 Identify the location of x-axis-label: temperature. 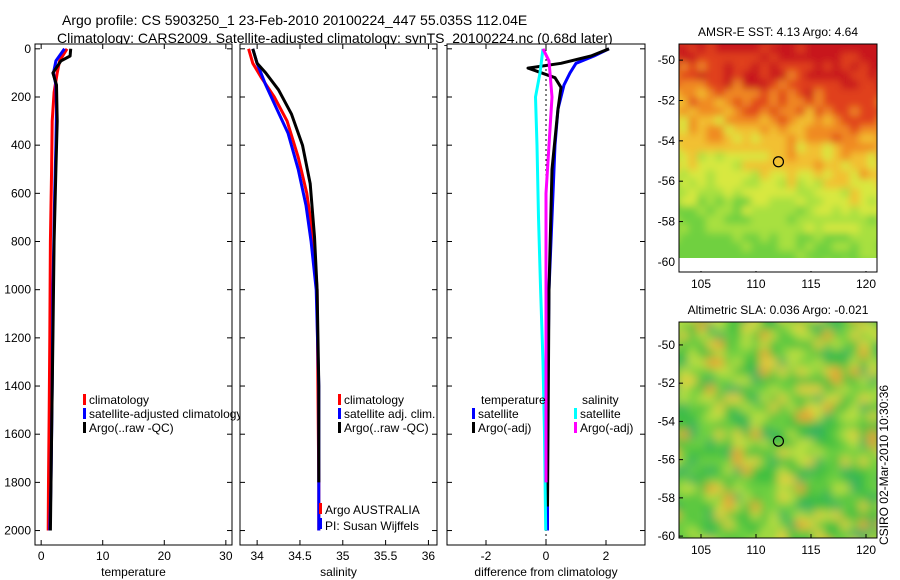
(133, 572).